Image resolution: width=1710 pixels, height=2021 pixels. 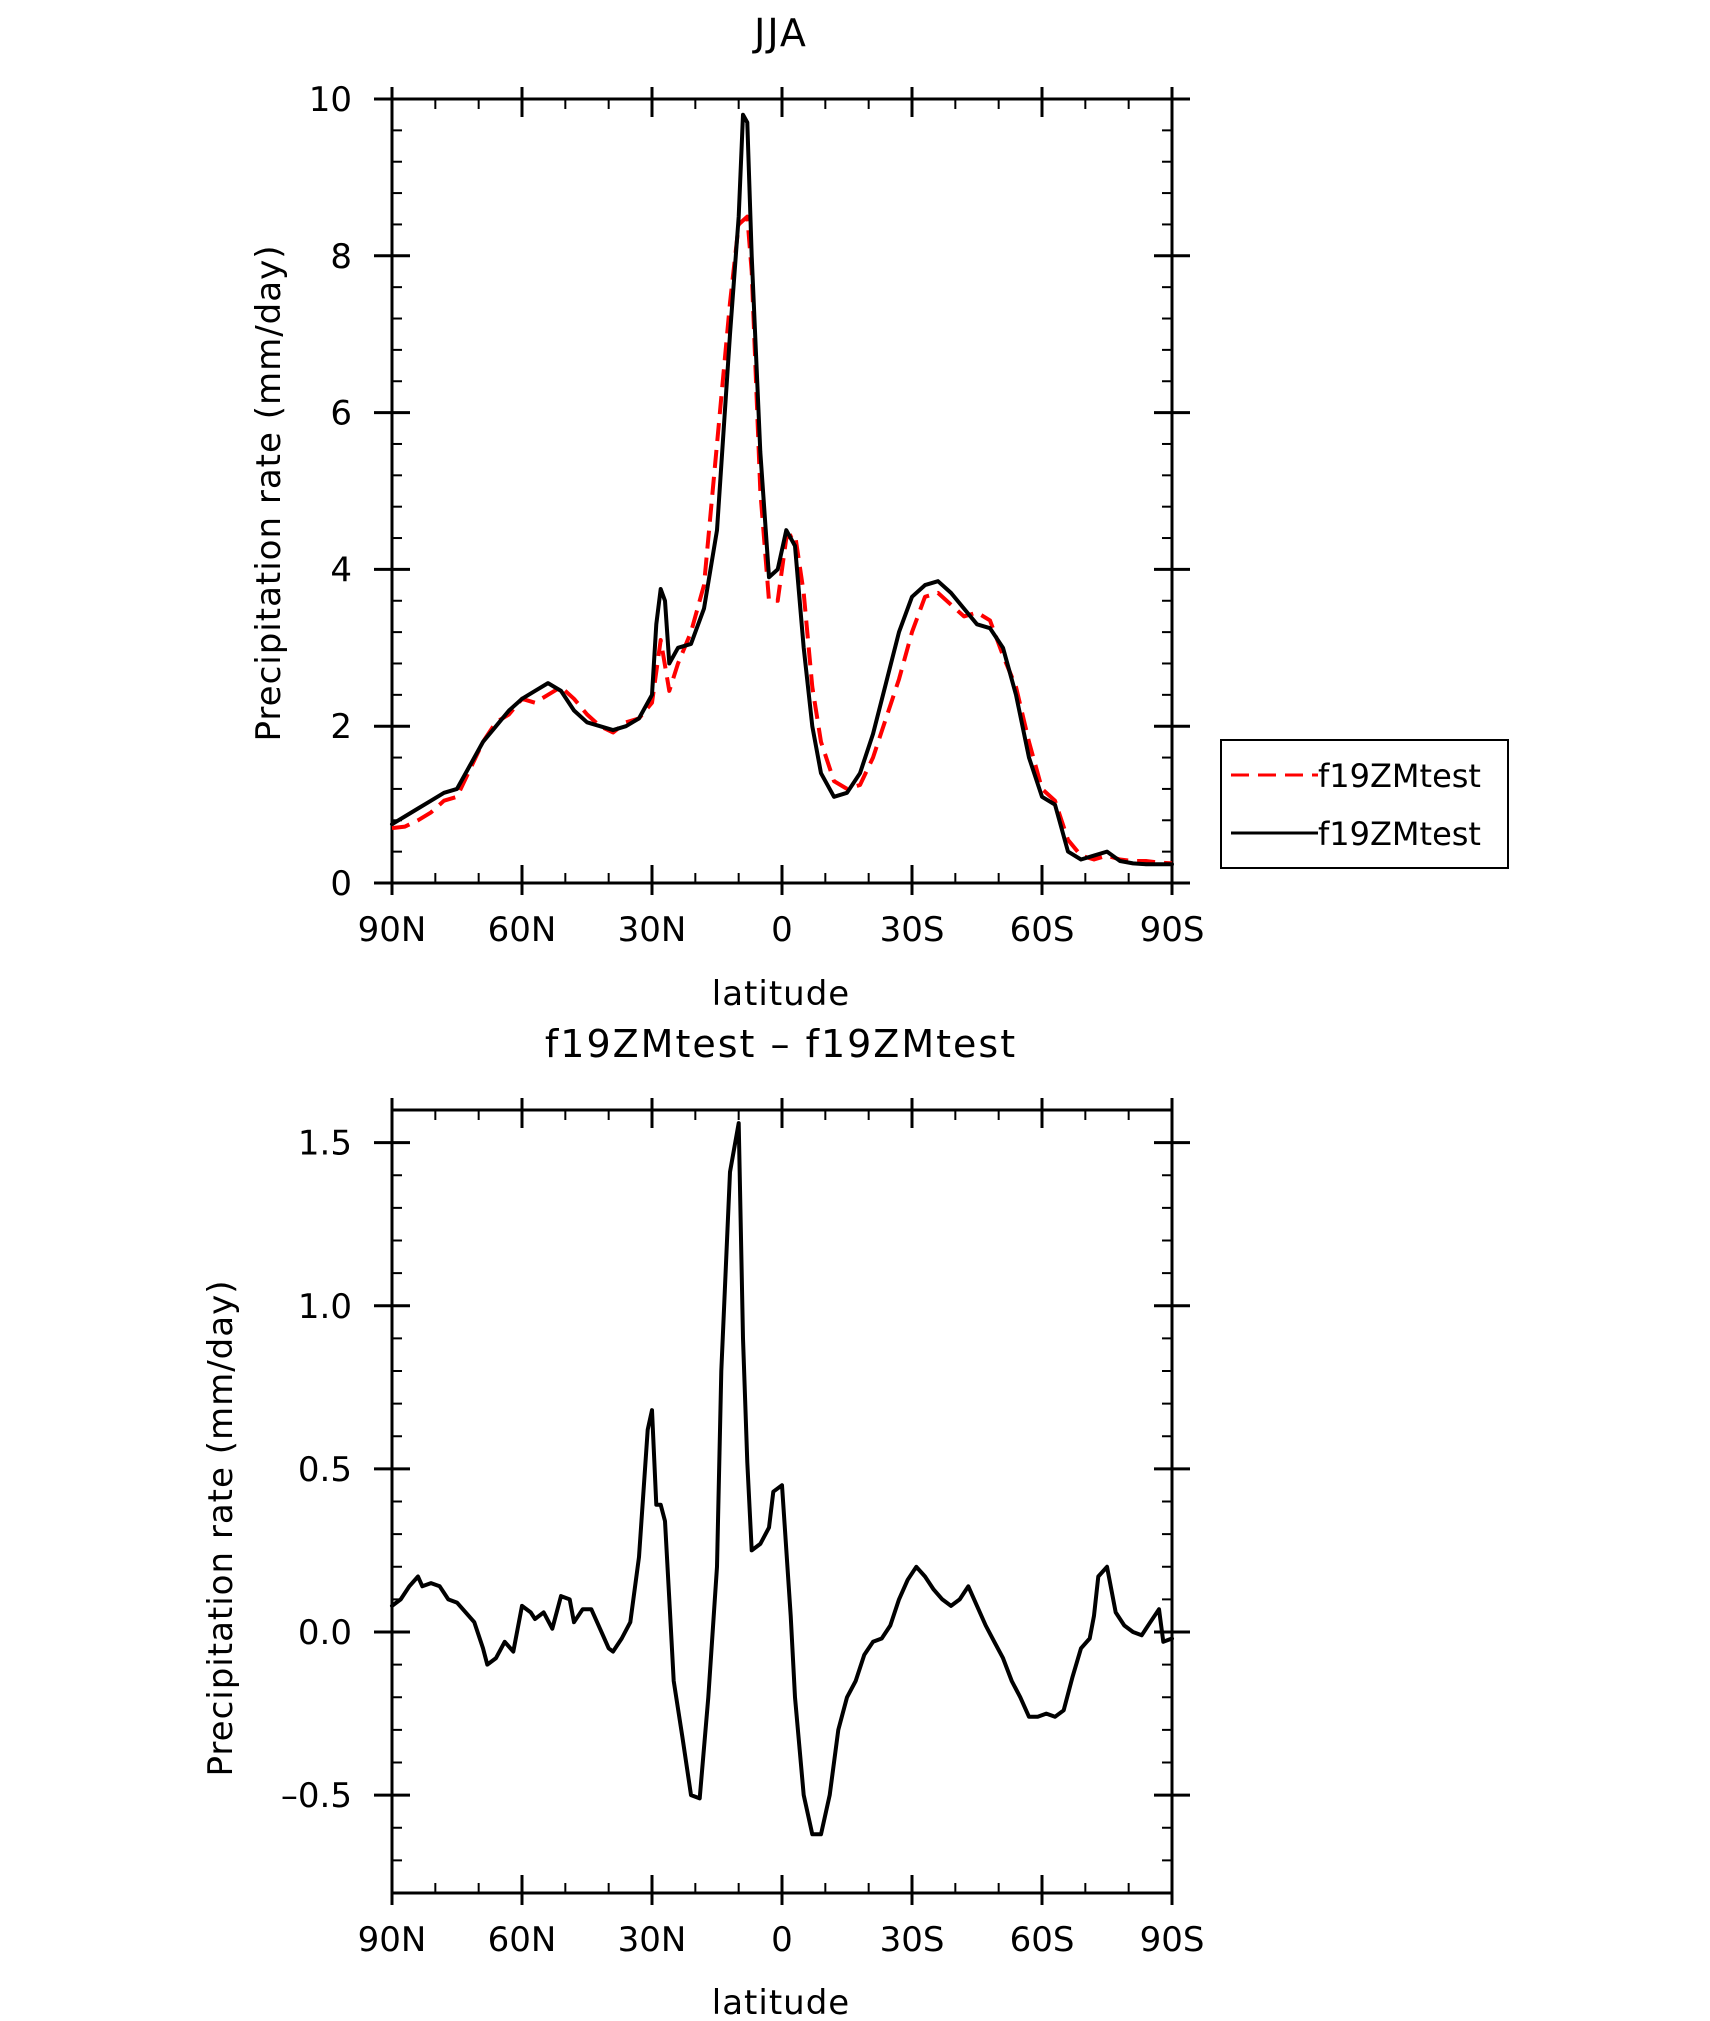 What do you see at coordinates (325, 1633) in the screenshot?
I see `y-tick-label: 0.0` at bounding box center [325, 1633].